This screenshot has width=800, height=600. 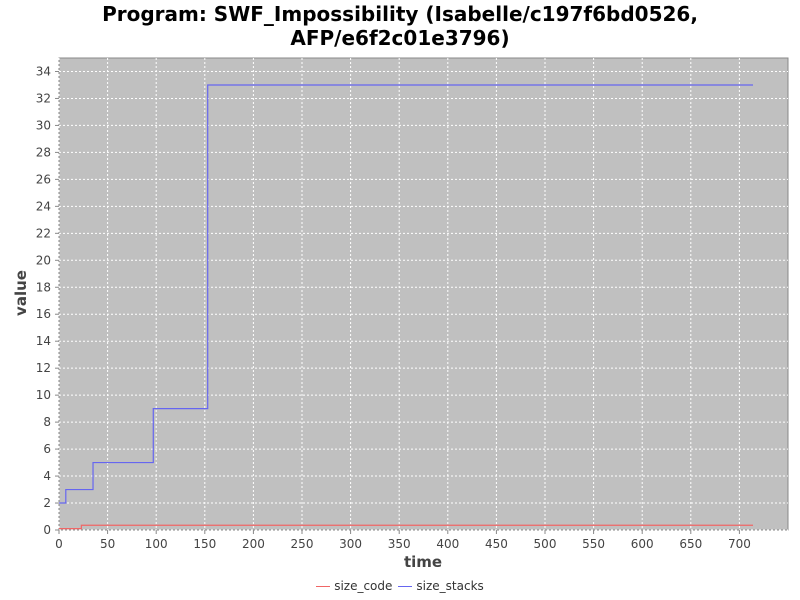 What do you see at coordinates (739, 544) in the screenshot?
I see `x-tick-label: 700` at bounding box center [739, 544].